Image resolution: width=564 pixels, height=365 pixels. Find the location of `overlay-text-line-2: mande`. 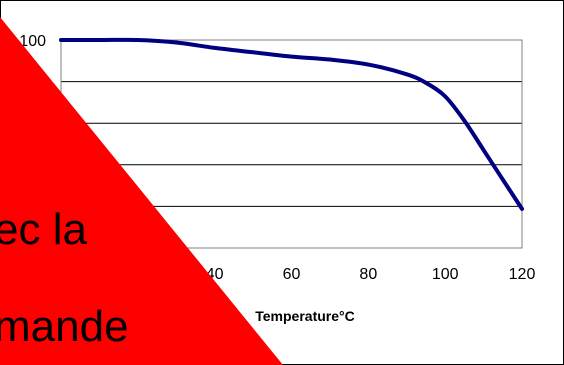

overlay-text-line-2: mande is located at coordinates (64, 326).